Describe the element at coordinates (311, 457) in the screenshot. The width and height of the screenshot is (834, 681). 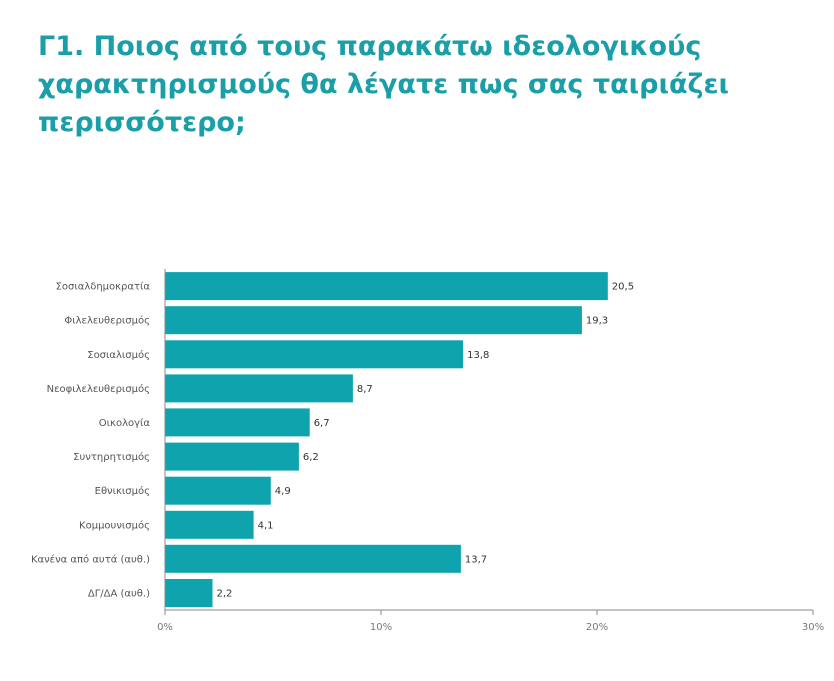
I see `value-label-6: 6,2` at that location.